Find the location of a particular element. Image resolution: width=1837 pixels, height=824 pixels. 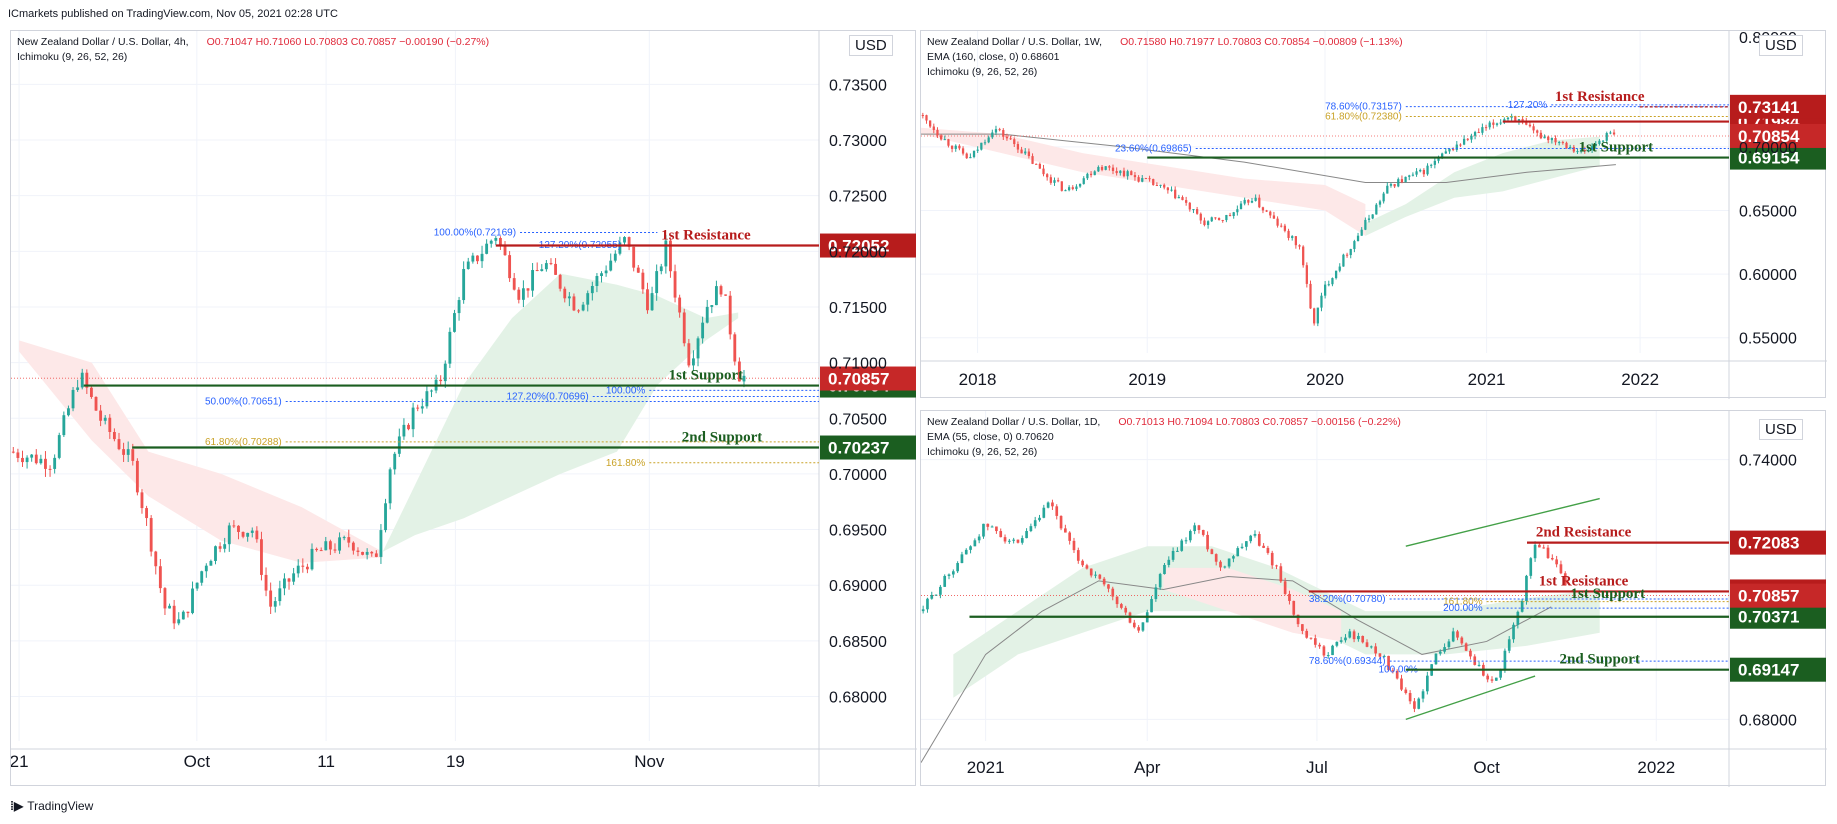

tradingview-footer: ⁞▶ TradingView is located at coordinates (51, 806).